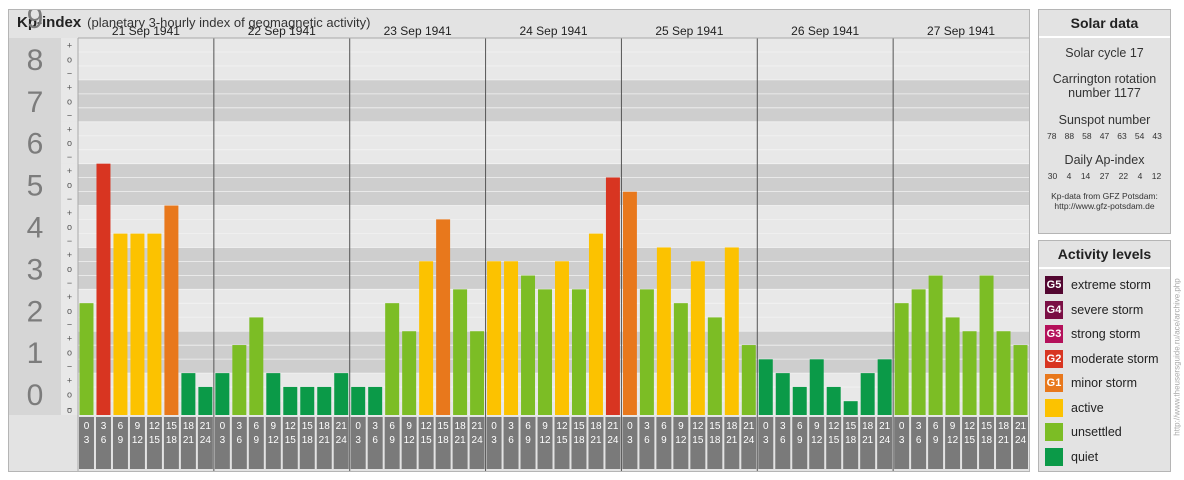  What do you see at coordinates (1104, 120) in the screenshot?
I see `sunspot-label: Sunspot number` at bounding box center [1104, 120].